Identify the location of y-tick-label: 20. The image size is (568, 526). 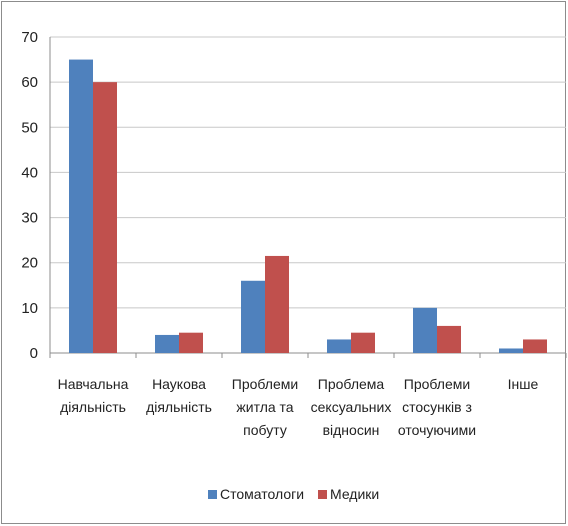
(29, 263).